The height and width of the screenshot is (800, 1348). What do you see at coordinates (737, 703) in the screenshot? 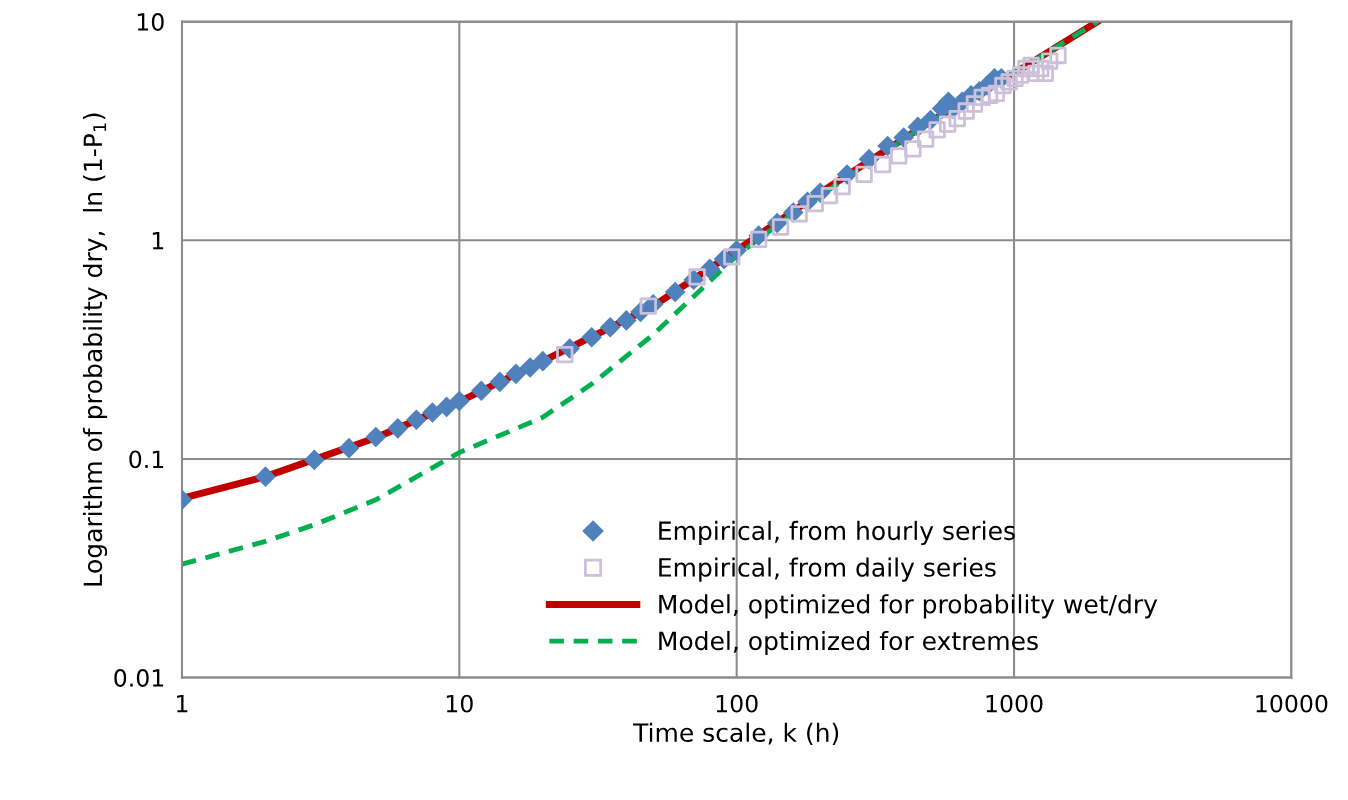
I see `x-tick-label: 100` at bounding box center [737, 703].